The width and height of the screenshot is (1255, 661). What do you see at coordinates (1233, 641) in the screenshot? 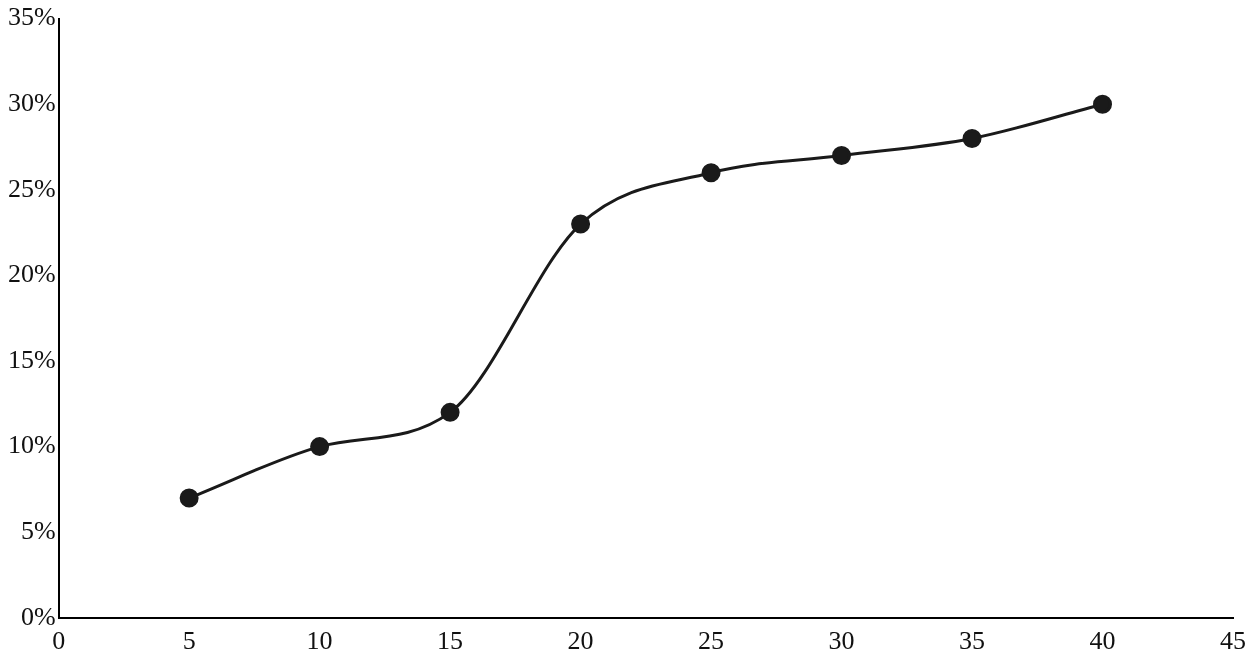
I see `x-tick-label: 45` at bounding box center [1233, 641].